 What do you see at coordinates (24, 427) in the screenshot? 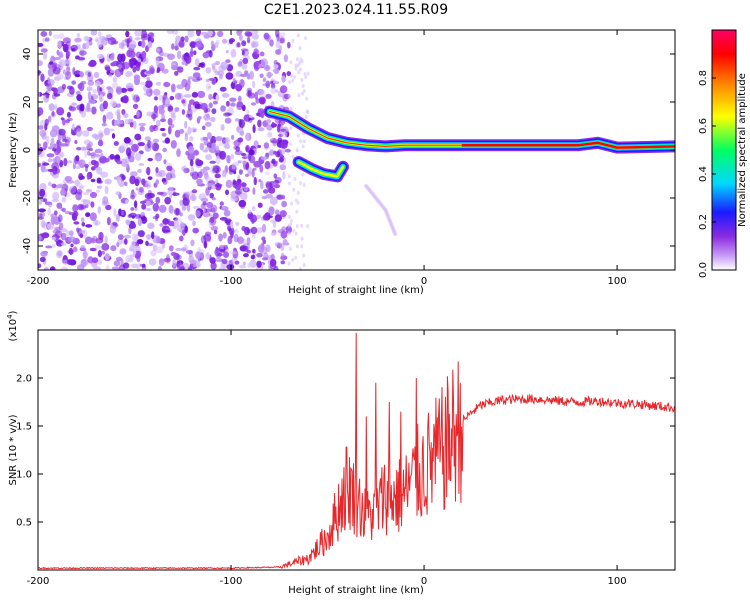
I see `y-tick-label: 1.5` at bounding box center [24, 427].